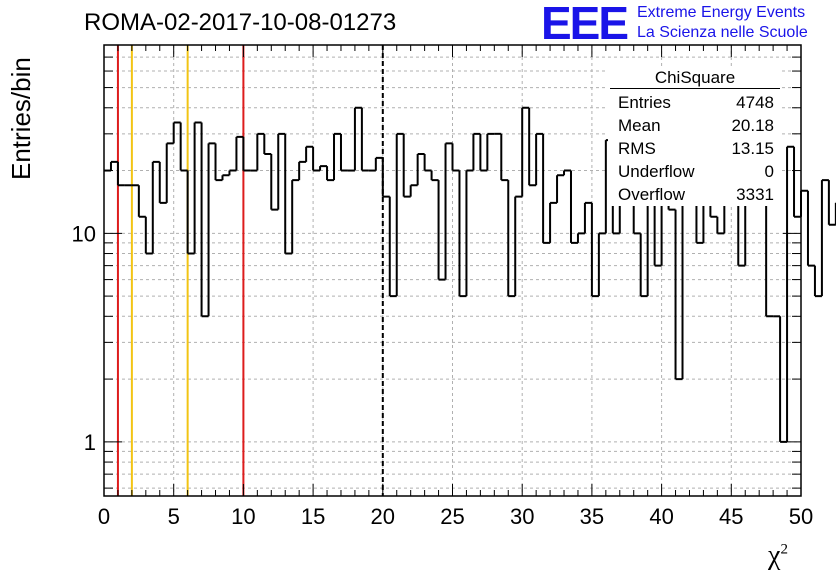 This screenshot has width=836, height=572. I want to click on stats-row-underflow: Underflow 0, so click(695, 171).